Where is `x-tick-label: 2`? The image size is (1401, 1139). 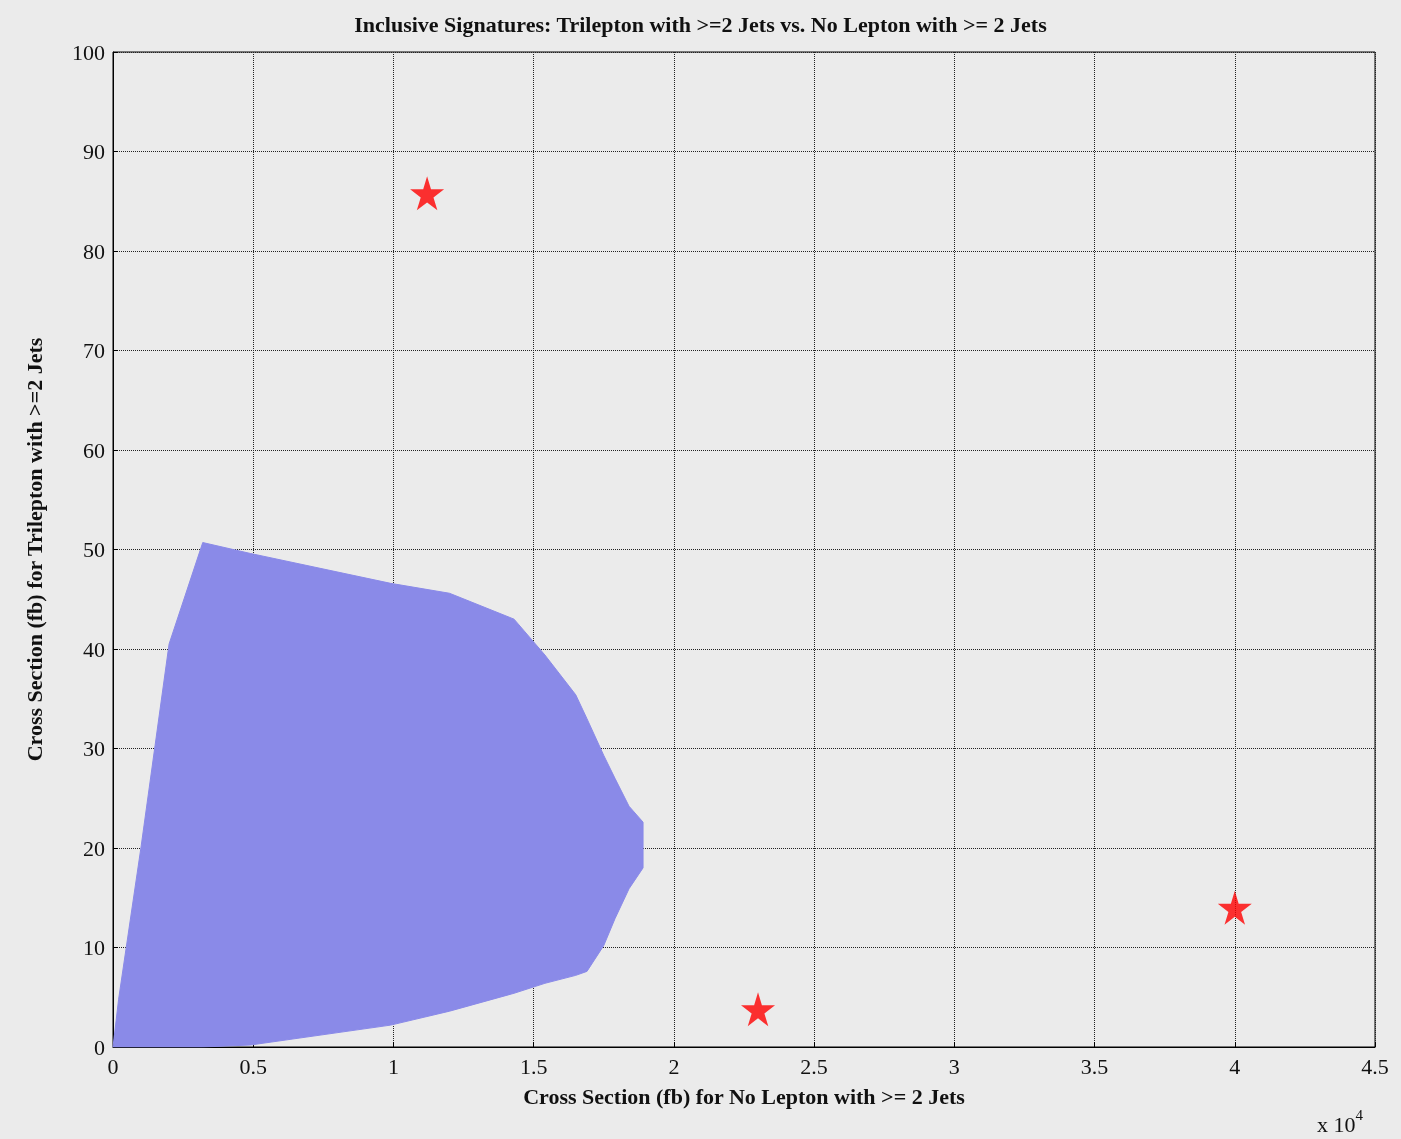
x-tick-label: 2 is located at coordinates (674, 1066).